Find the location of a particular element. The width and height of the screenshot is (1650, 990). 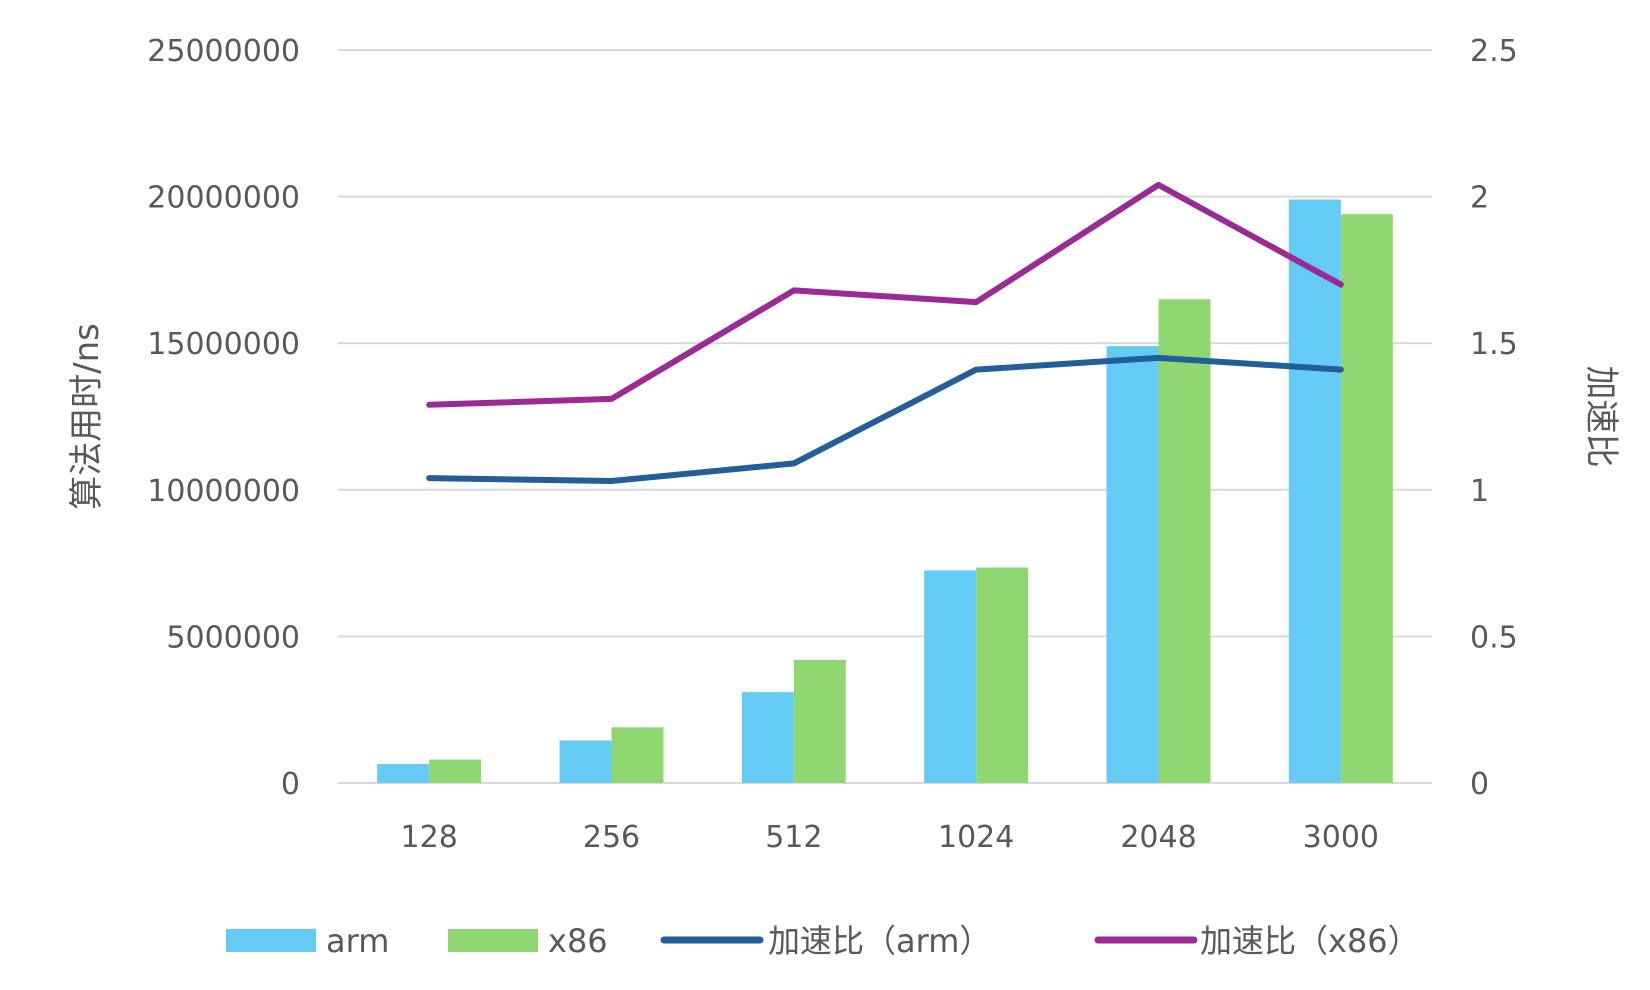

right-tick-label: 1.5 is located at coordinates (1494, 344).